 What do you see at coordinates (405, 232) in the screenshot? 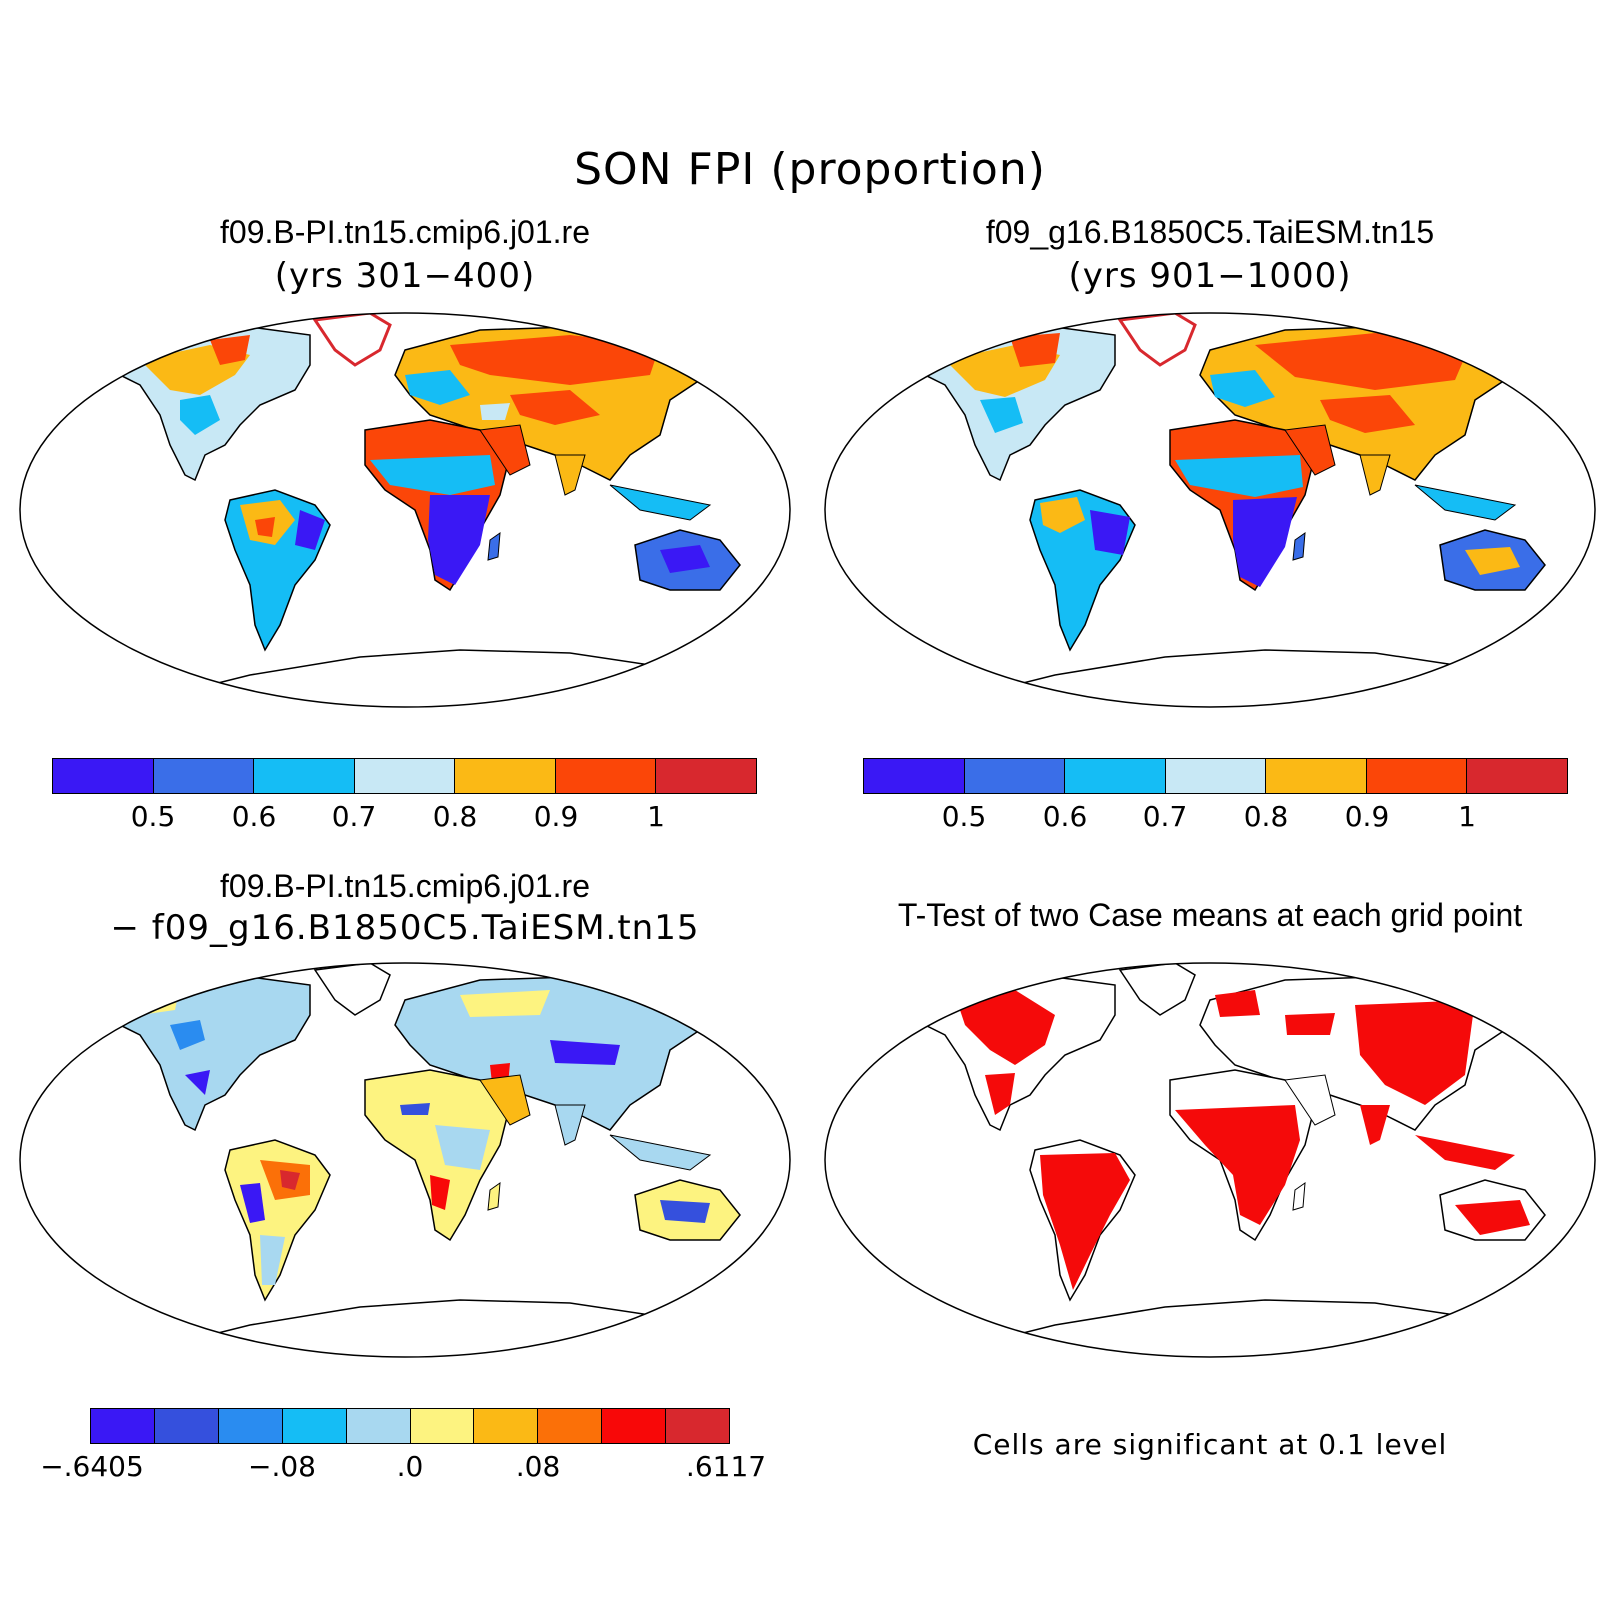
I see `panel-title-case1: f09.B-PI.tn15.cmip6.j01.re` at bounding box center [405, 232].